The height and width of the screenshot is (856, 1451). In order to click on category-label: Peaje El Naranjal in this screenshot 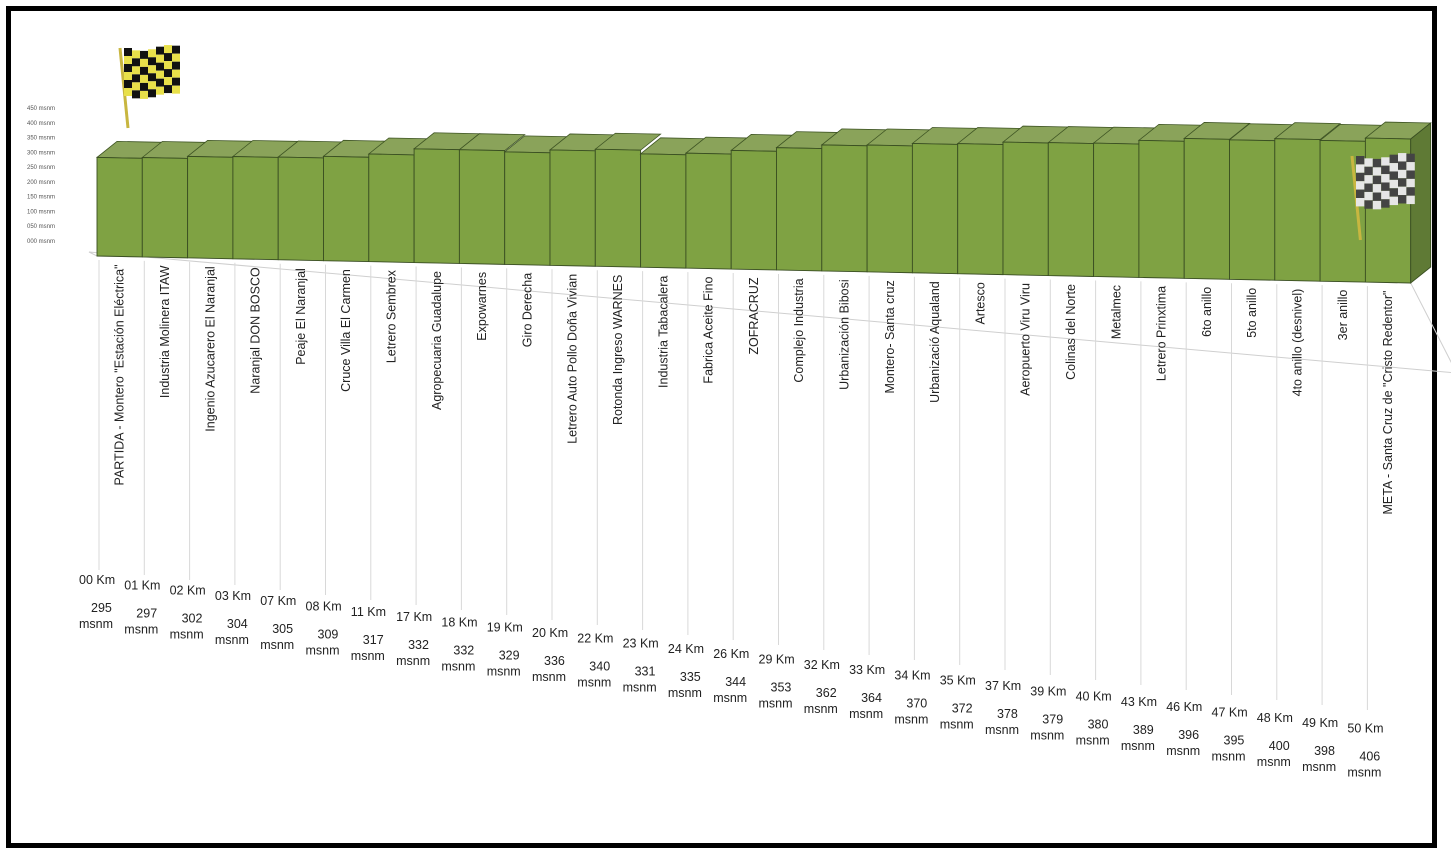, I will do `click(301, 316)`.